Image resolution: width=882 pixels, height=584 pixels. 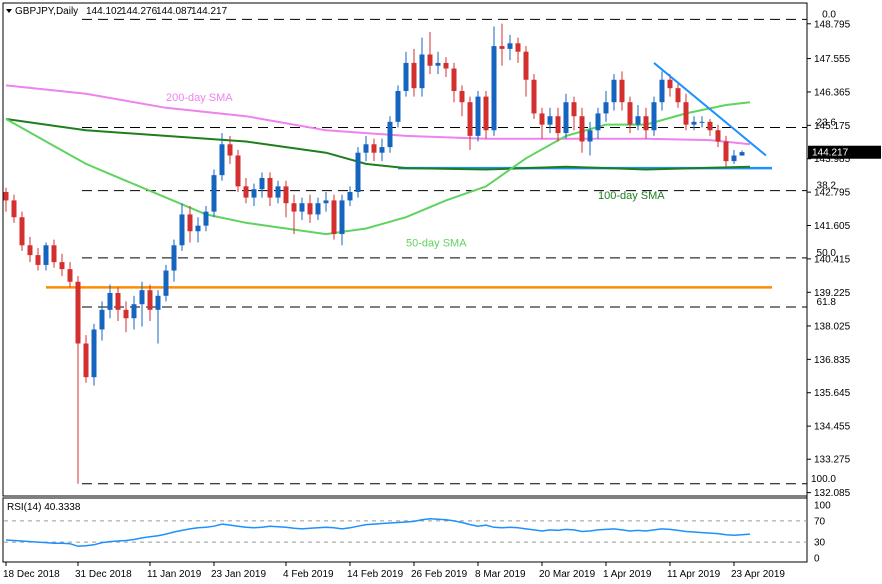 What do you see at coordinates (436, 244) in the screenshot?
I see `sma-annotation: 50-day SMA` at bounding box center [436, 244].